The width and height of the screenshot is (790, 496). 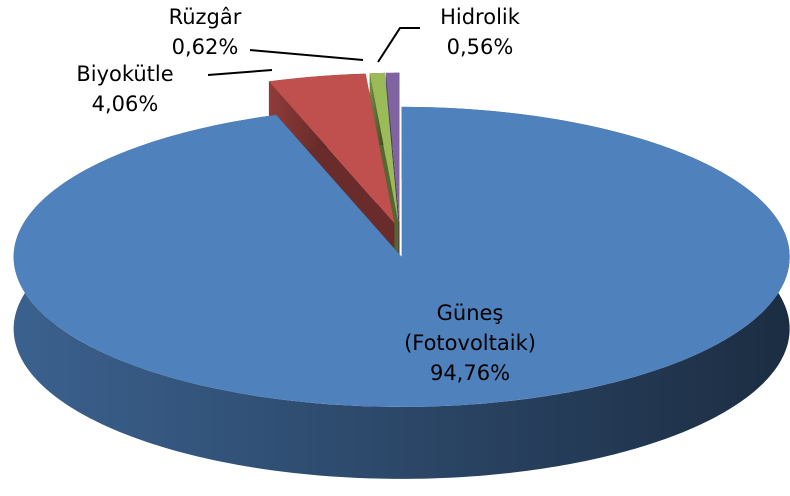 What do you see at coordinates (470, 343) in the screenshot?
I see `label-line: (Fotovoltaik)` at bounding box center [470, 343].